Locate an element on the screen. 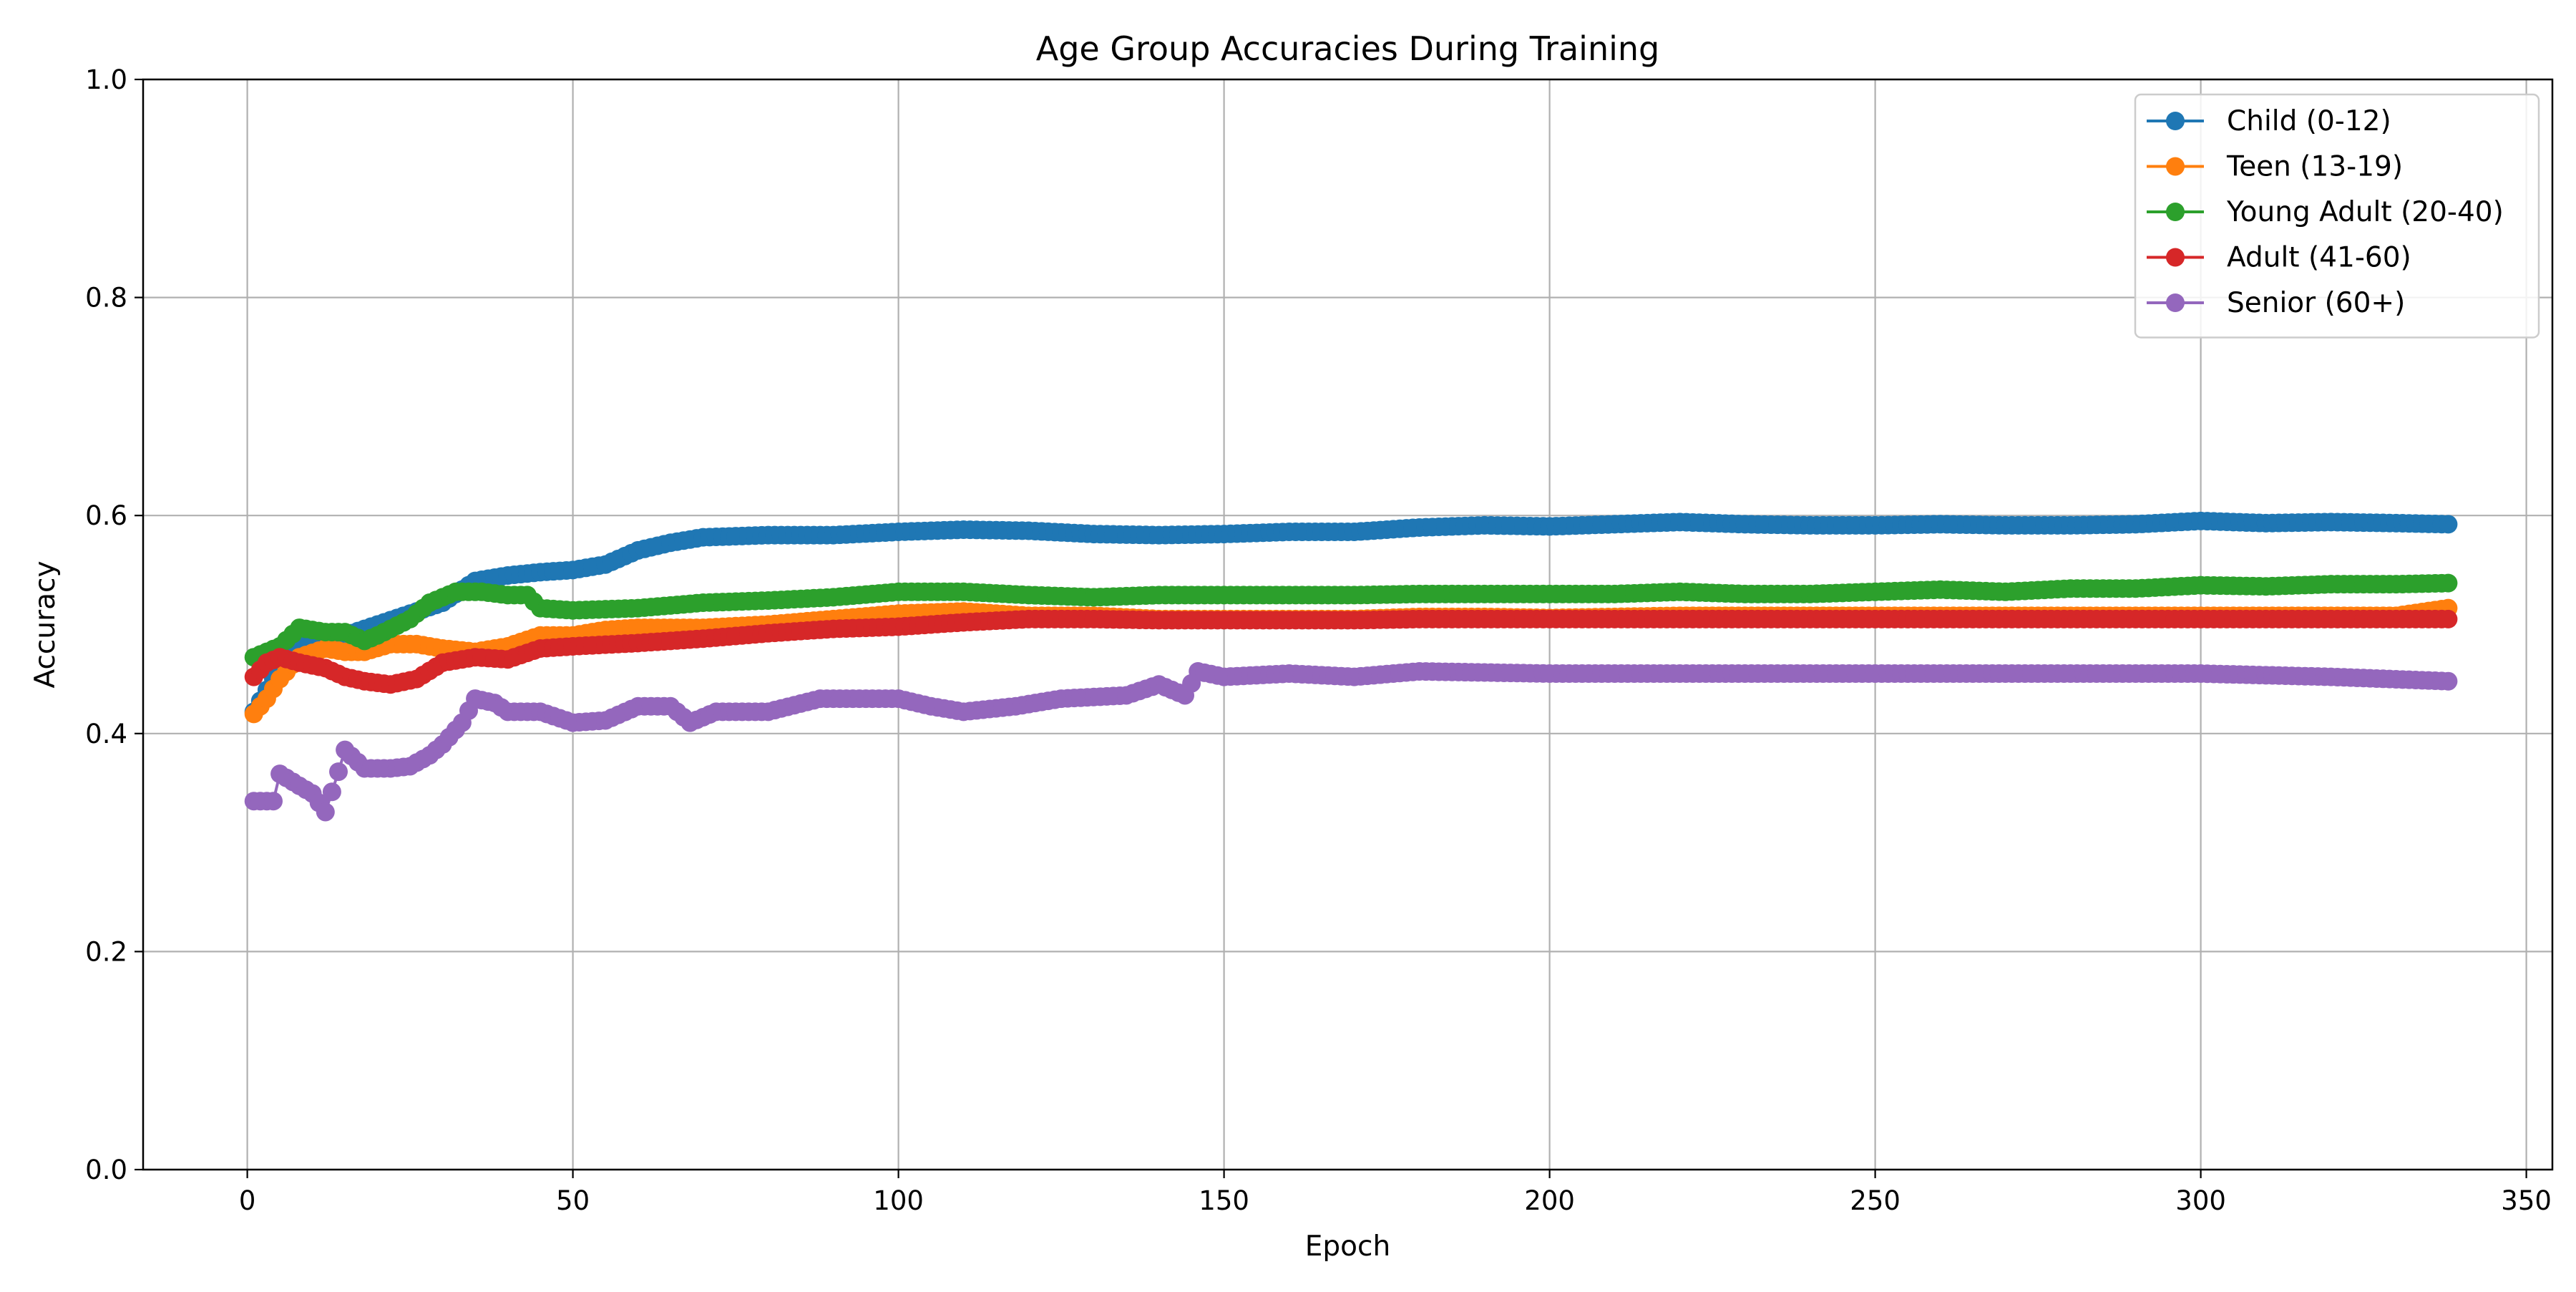 The image size is (2576, 1292). y-tick-label: 0.8 is located at coordinates (106, 298).